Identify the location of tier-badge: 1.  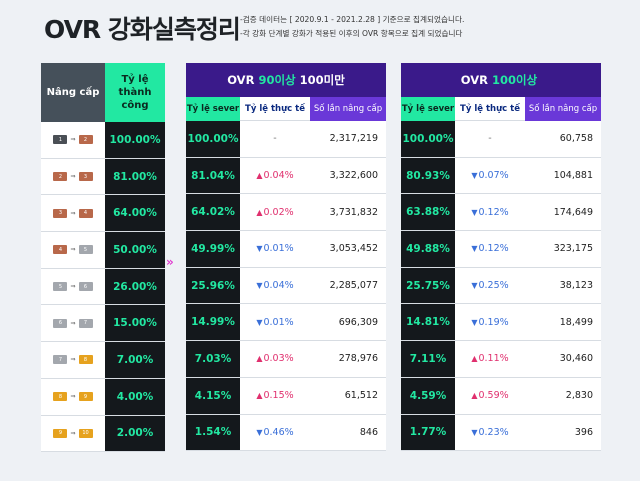
(60, 140).